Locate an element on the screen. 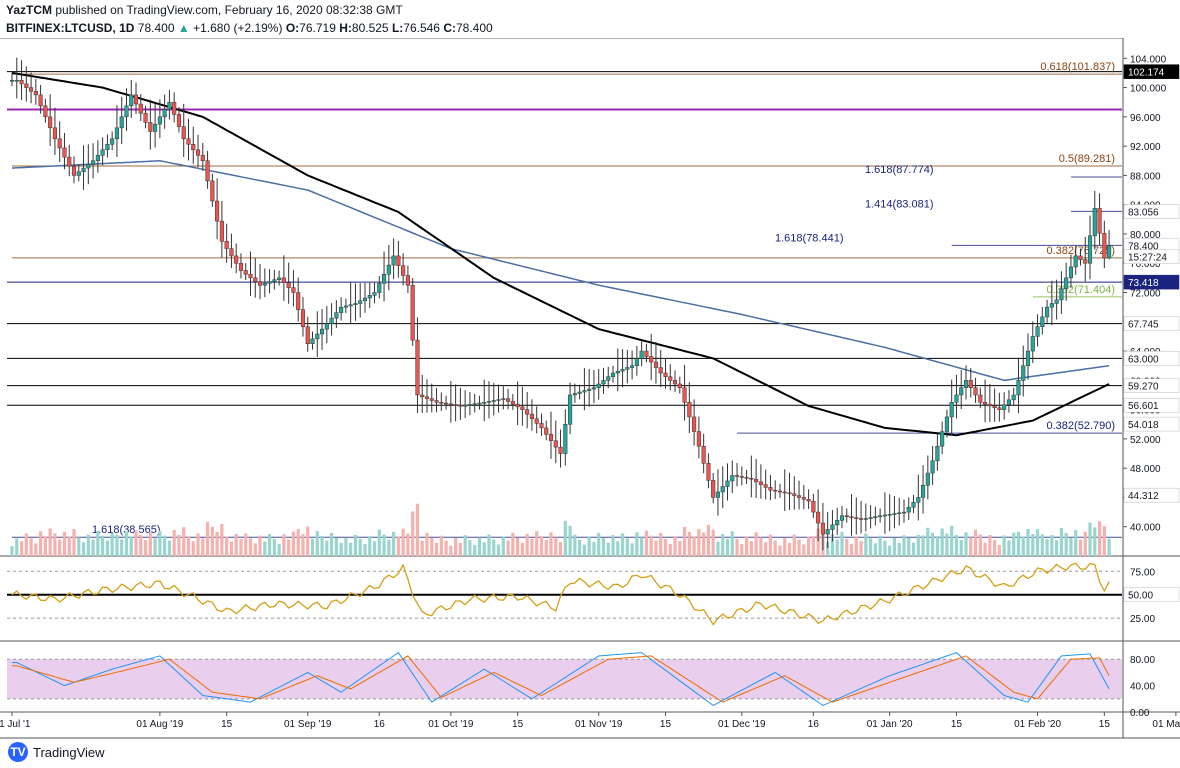 This screenshot has height=768, width=1180. symbol-label: BITFINEX:LTCUSD, 1D is located at coordinates (70, 28).